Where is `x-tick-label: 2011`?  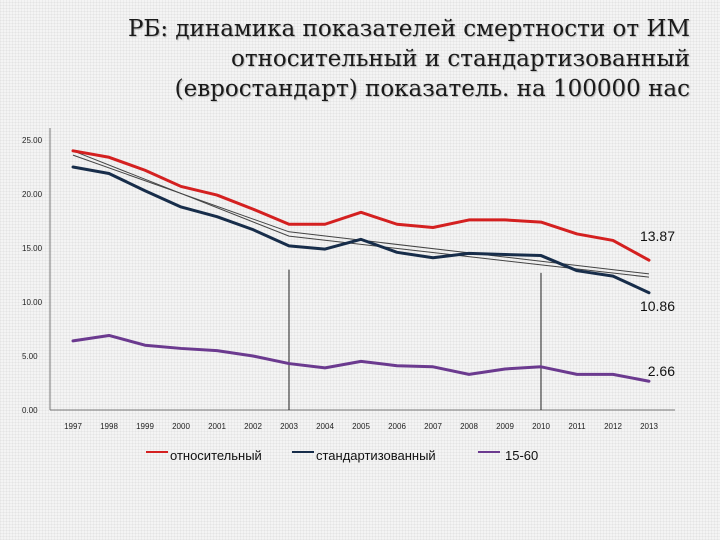
x-tick-label: 2011 is located at coordinates (577, 426).